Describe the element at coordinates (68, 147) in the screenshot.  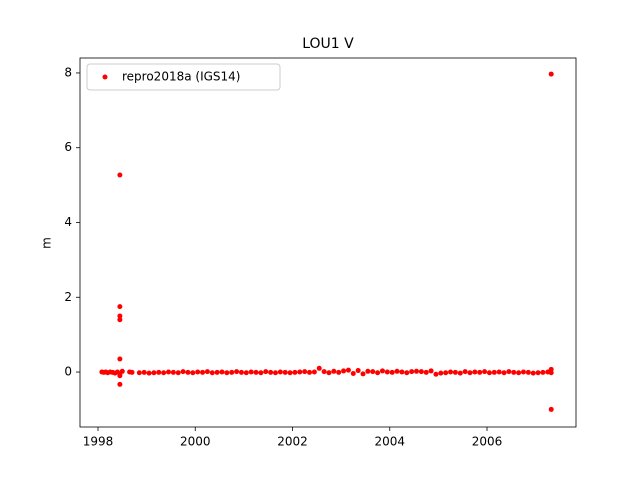
I see `y-tick-label: 6` at that location.